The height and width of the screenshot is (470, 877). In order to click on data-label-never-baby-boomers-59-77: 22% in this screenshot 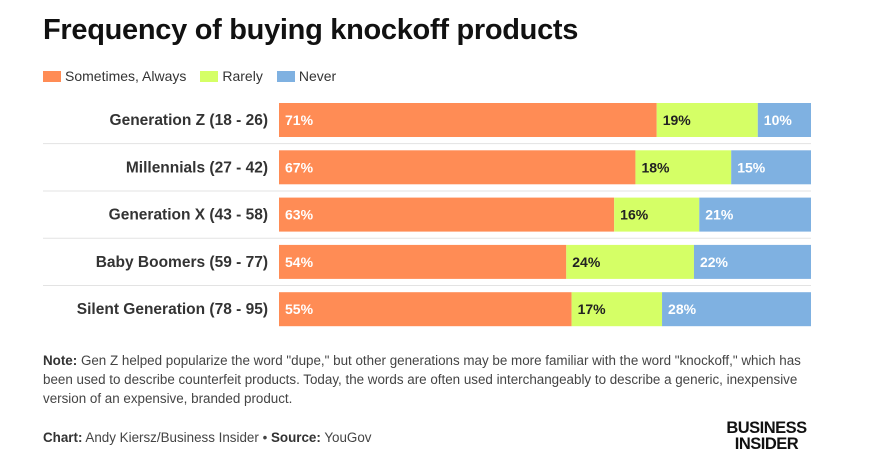, I will do `click(714, 262)`.